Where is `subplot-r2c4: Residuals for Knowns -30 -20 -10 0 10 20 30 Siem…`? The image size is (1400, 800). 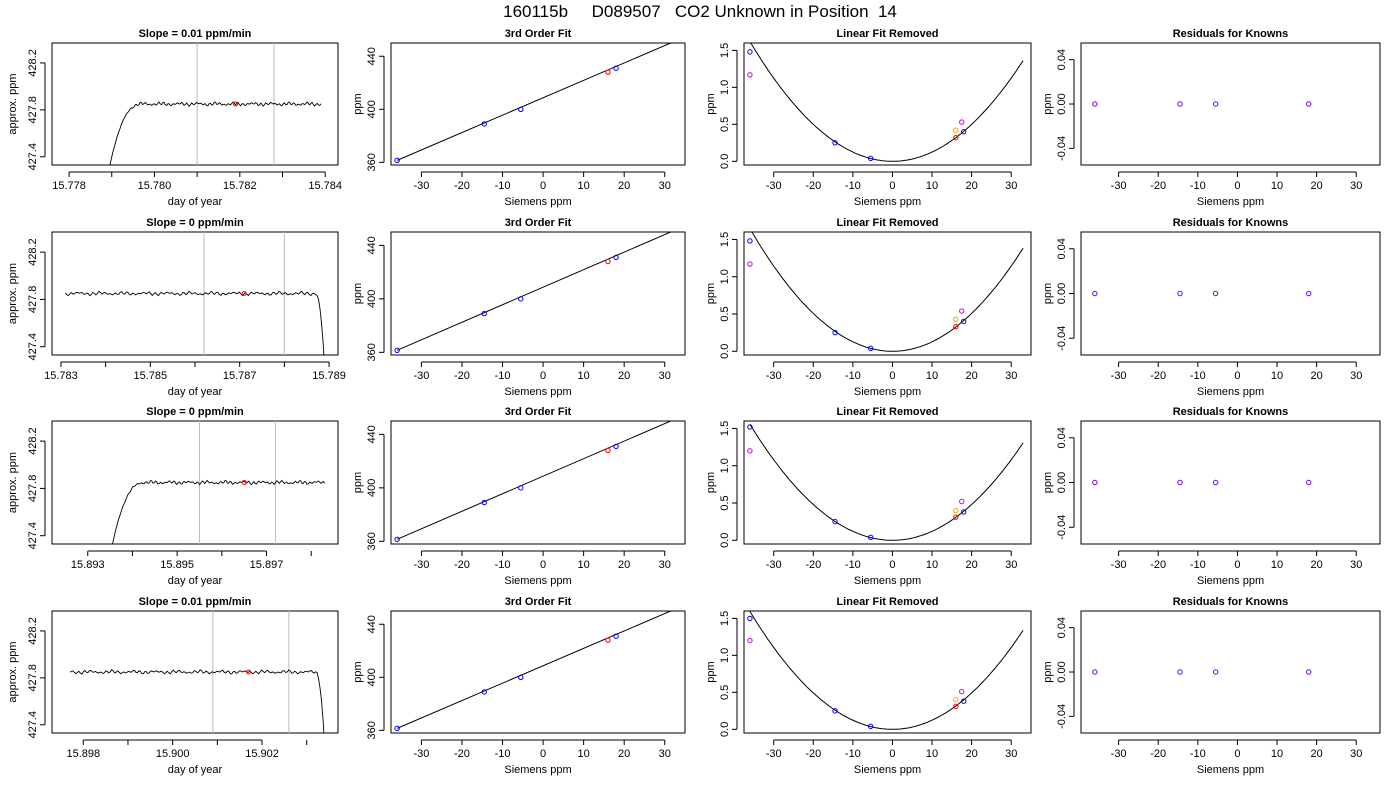
subplot-r2c4: Residuals for Knowns -30 -20 -10 0 10 20 30 Siem… is located at coordinates (1211, 307).